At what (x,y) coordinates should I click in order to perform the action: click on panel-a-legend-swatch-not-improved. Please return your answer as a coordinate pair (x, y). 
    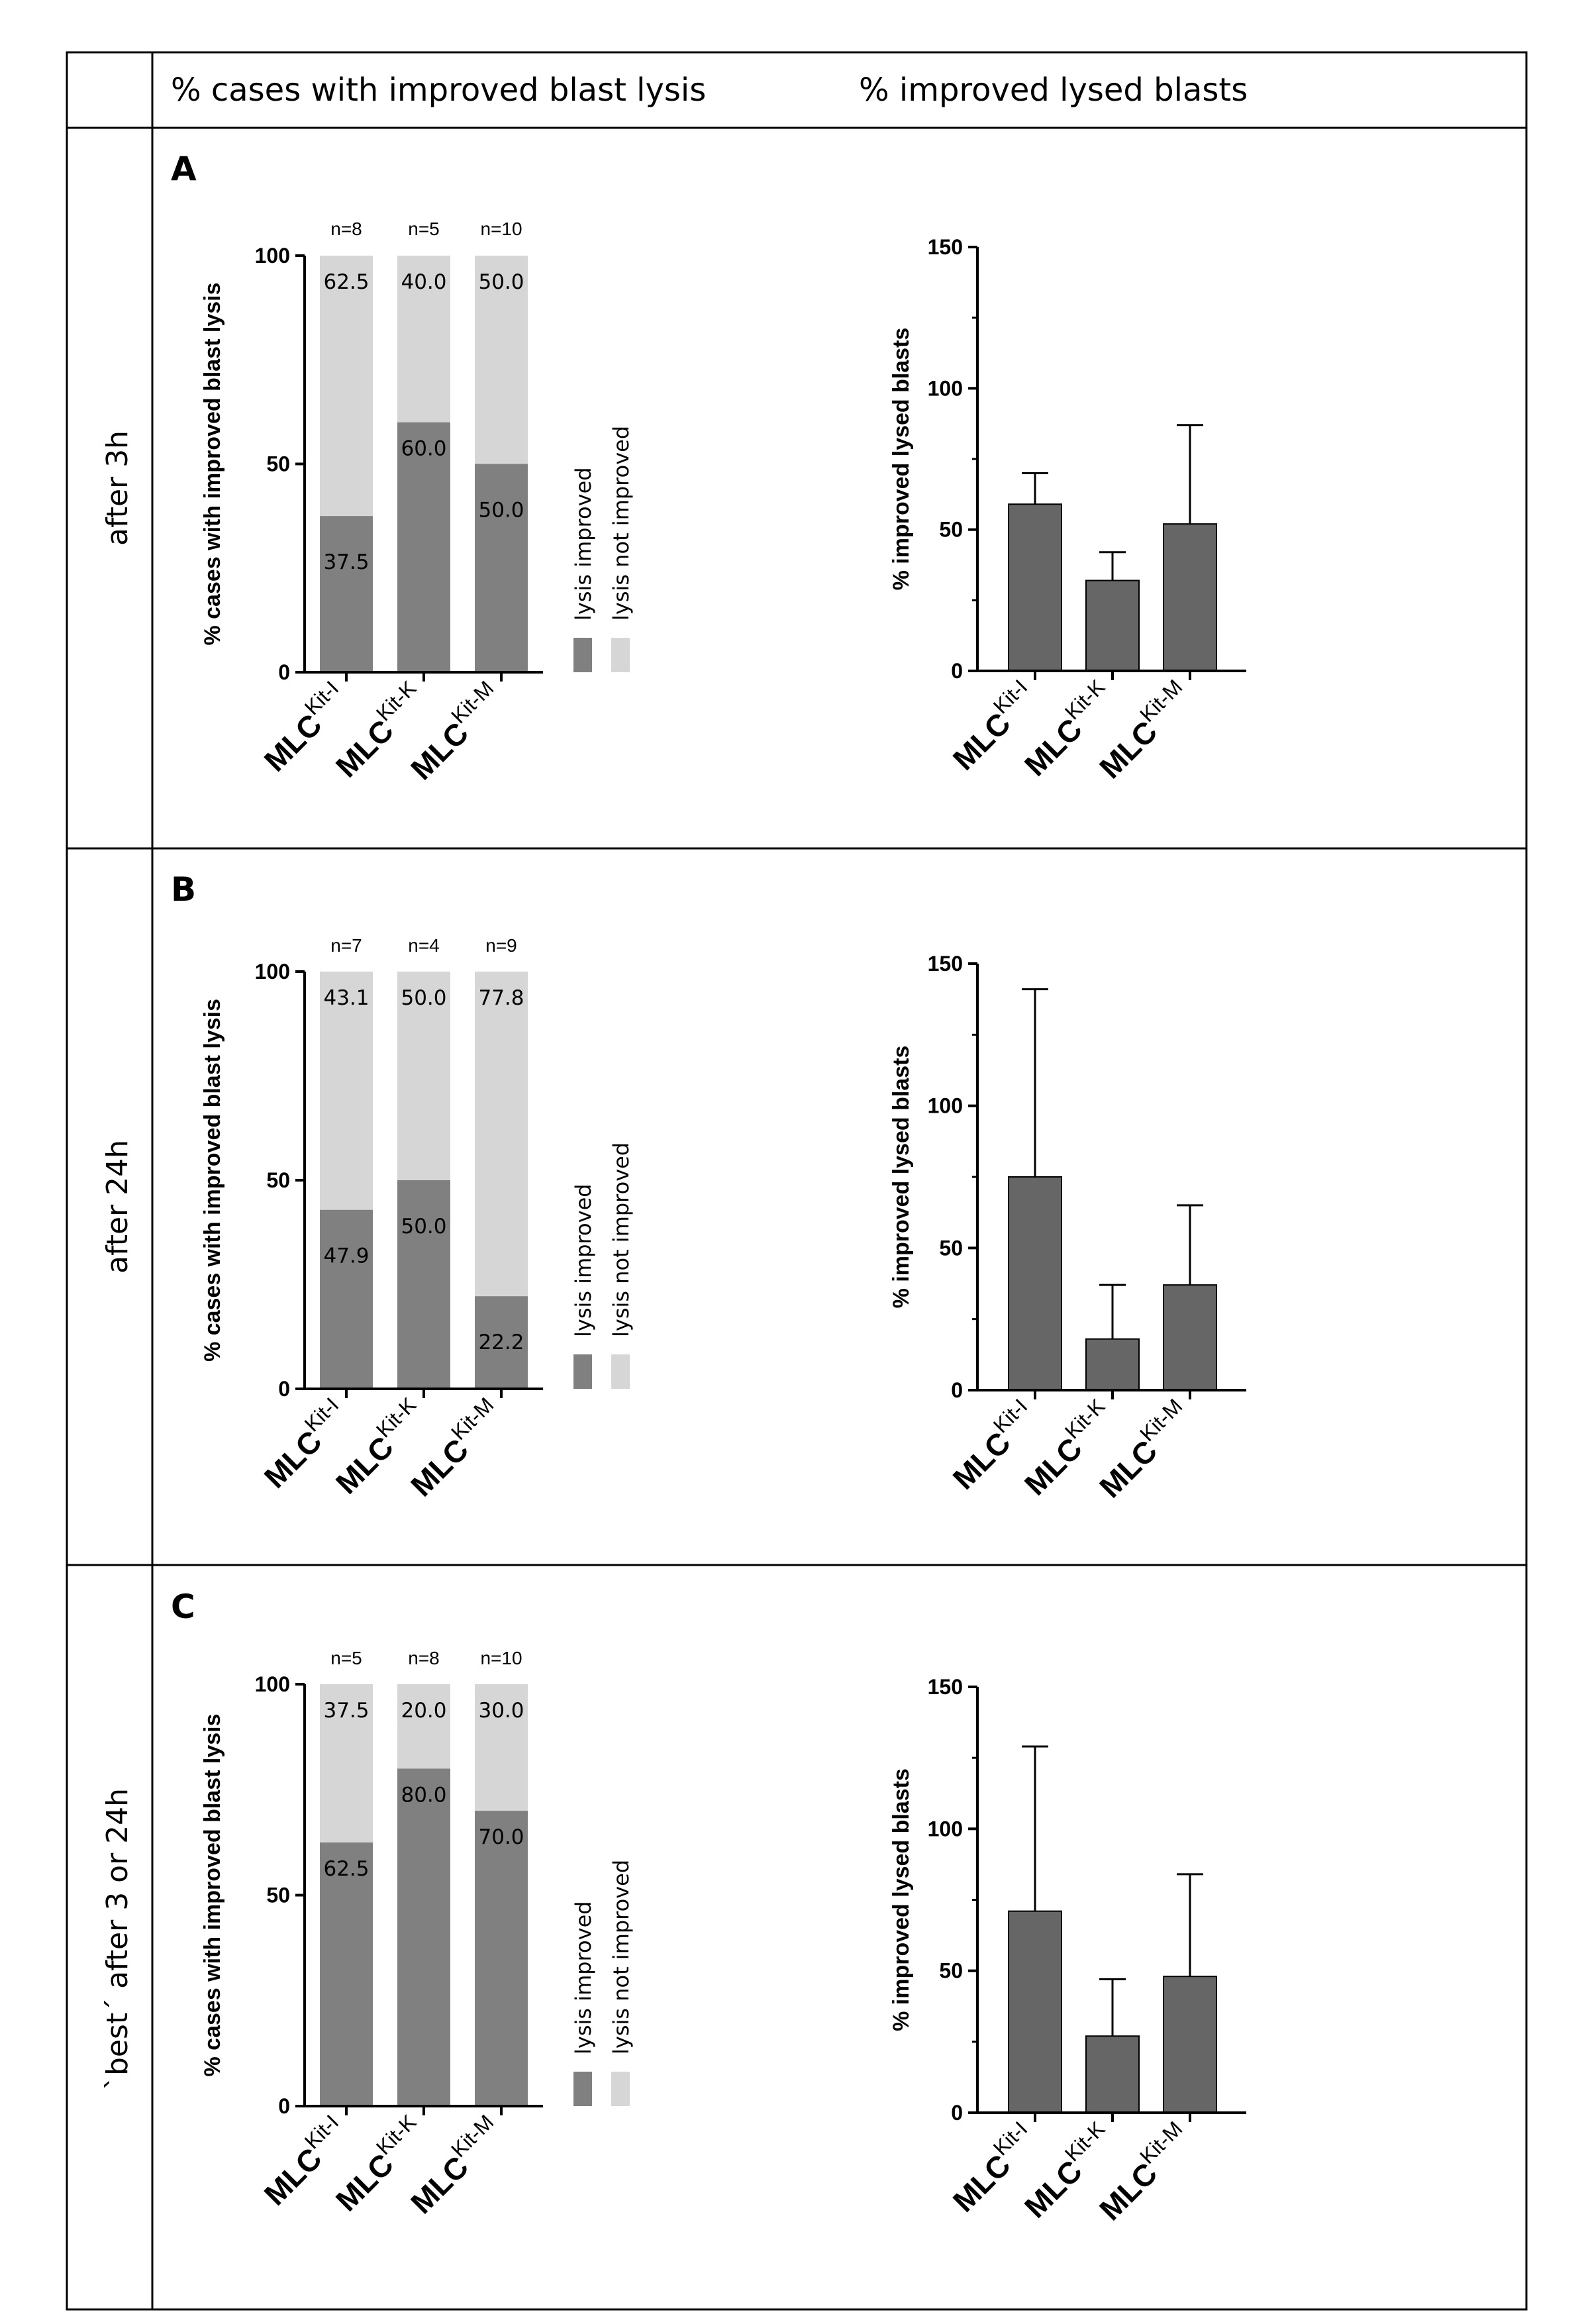
    Looking at the image, I should click on (620, 655).